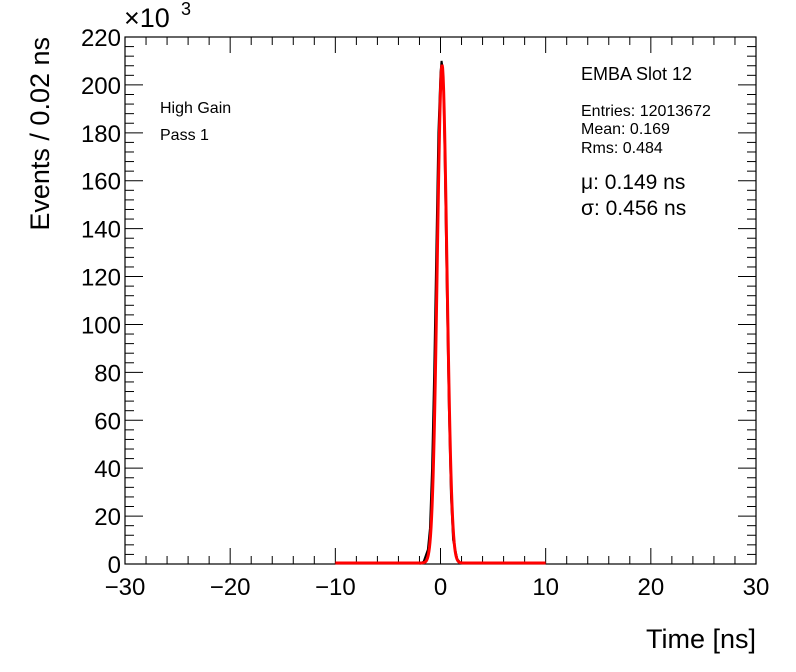 This screenshot has height=672, width=796. Describe the element at coordinates (545, 587) in the screenshot. I see `x-tick-label: 10` at that location.